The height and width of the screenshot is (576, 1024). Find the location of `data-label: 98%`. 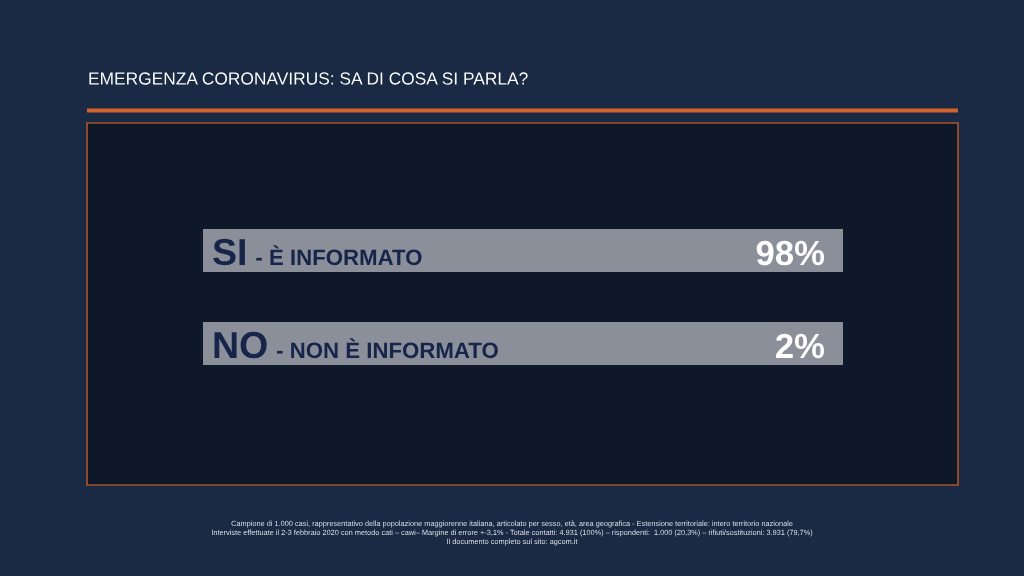

data-label: 98% is located at coordinates (790, 253).